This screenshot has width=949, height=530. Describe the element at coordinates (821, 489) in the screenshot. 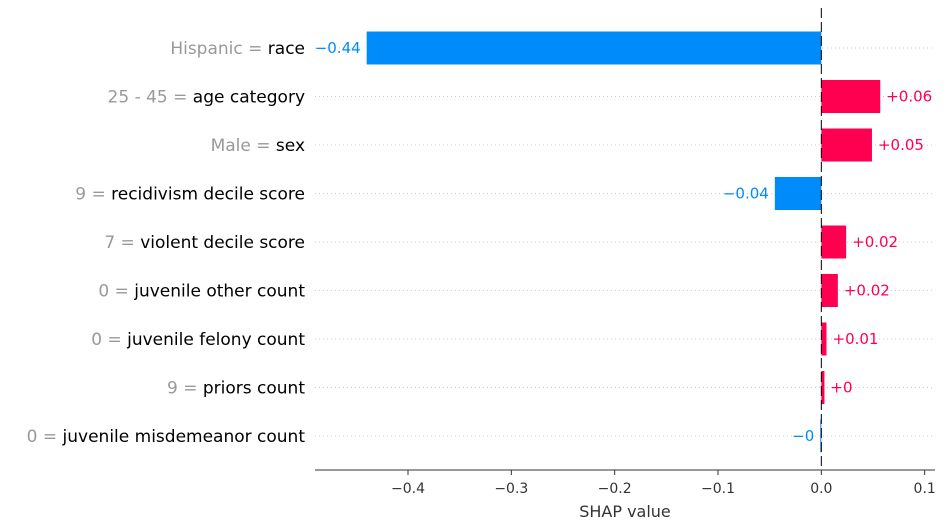

I see `x-tick-label: 0.0` at that location.